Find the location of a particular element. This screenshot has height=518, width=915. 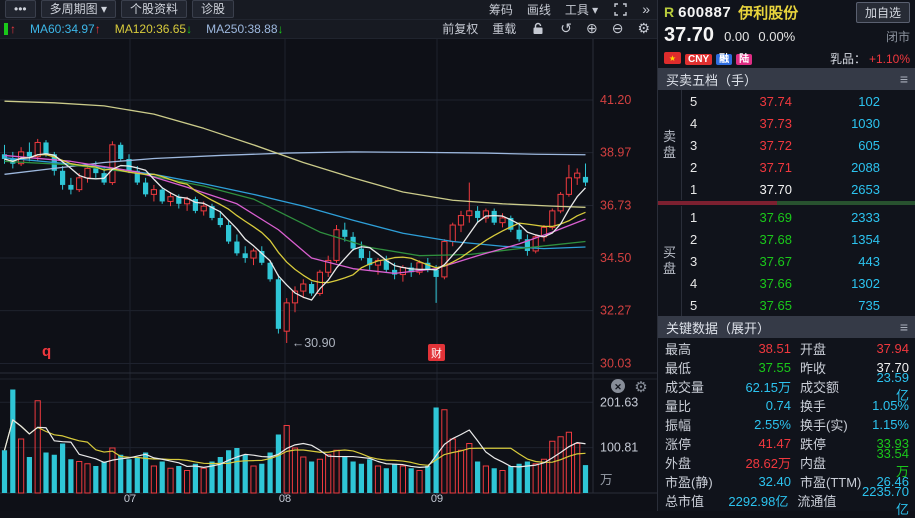

order-book-row: 3 37.67 443 is located at coordinates (785, 261).